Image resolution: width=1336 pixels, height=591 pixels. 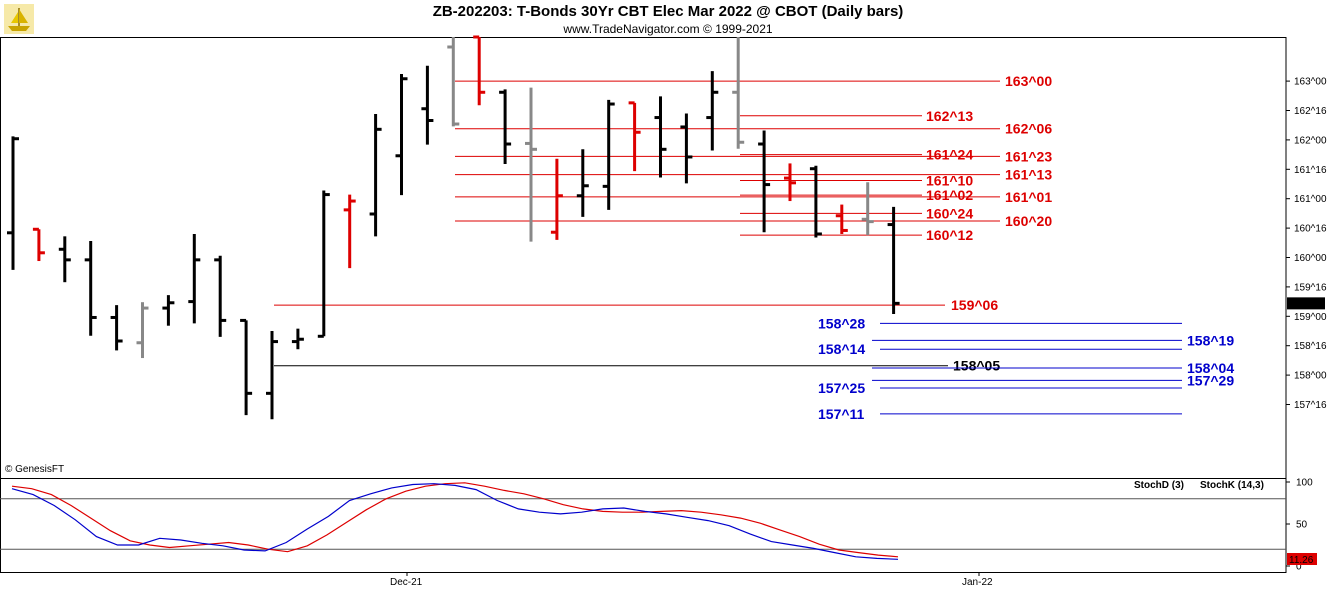 What do you see at coordinates (949, 235) in the screenshot?
I see `level-label: 160^12` at bounding box center [949, 235].